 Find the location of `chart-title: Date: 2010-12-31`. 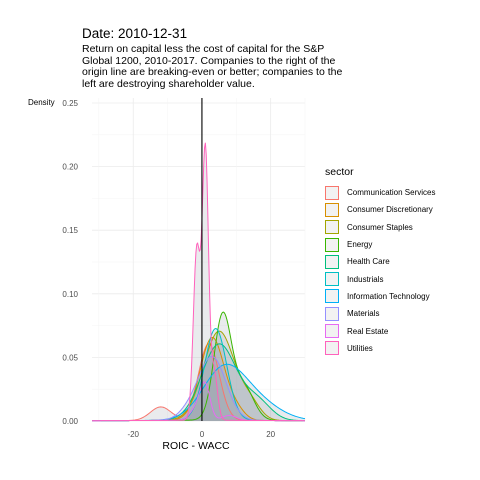

chart-title: Date: 2010-12-31 is located at coordinates (135, 33).